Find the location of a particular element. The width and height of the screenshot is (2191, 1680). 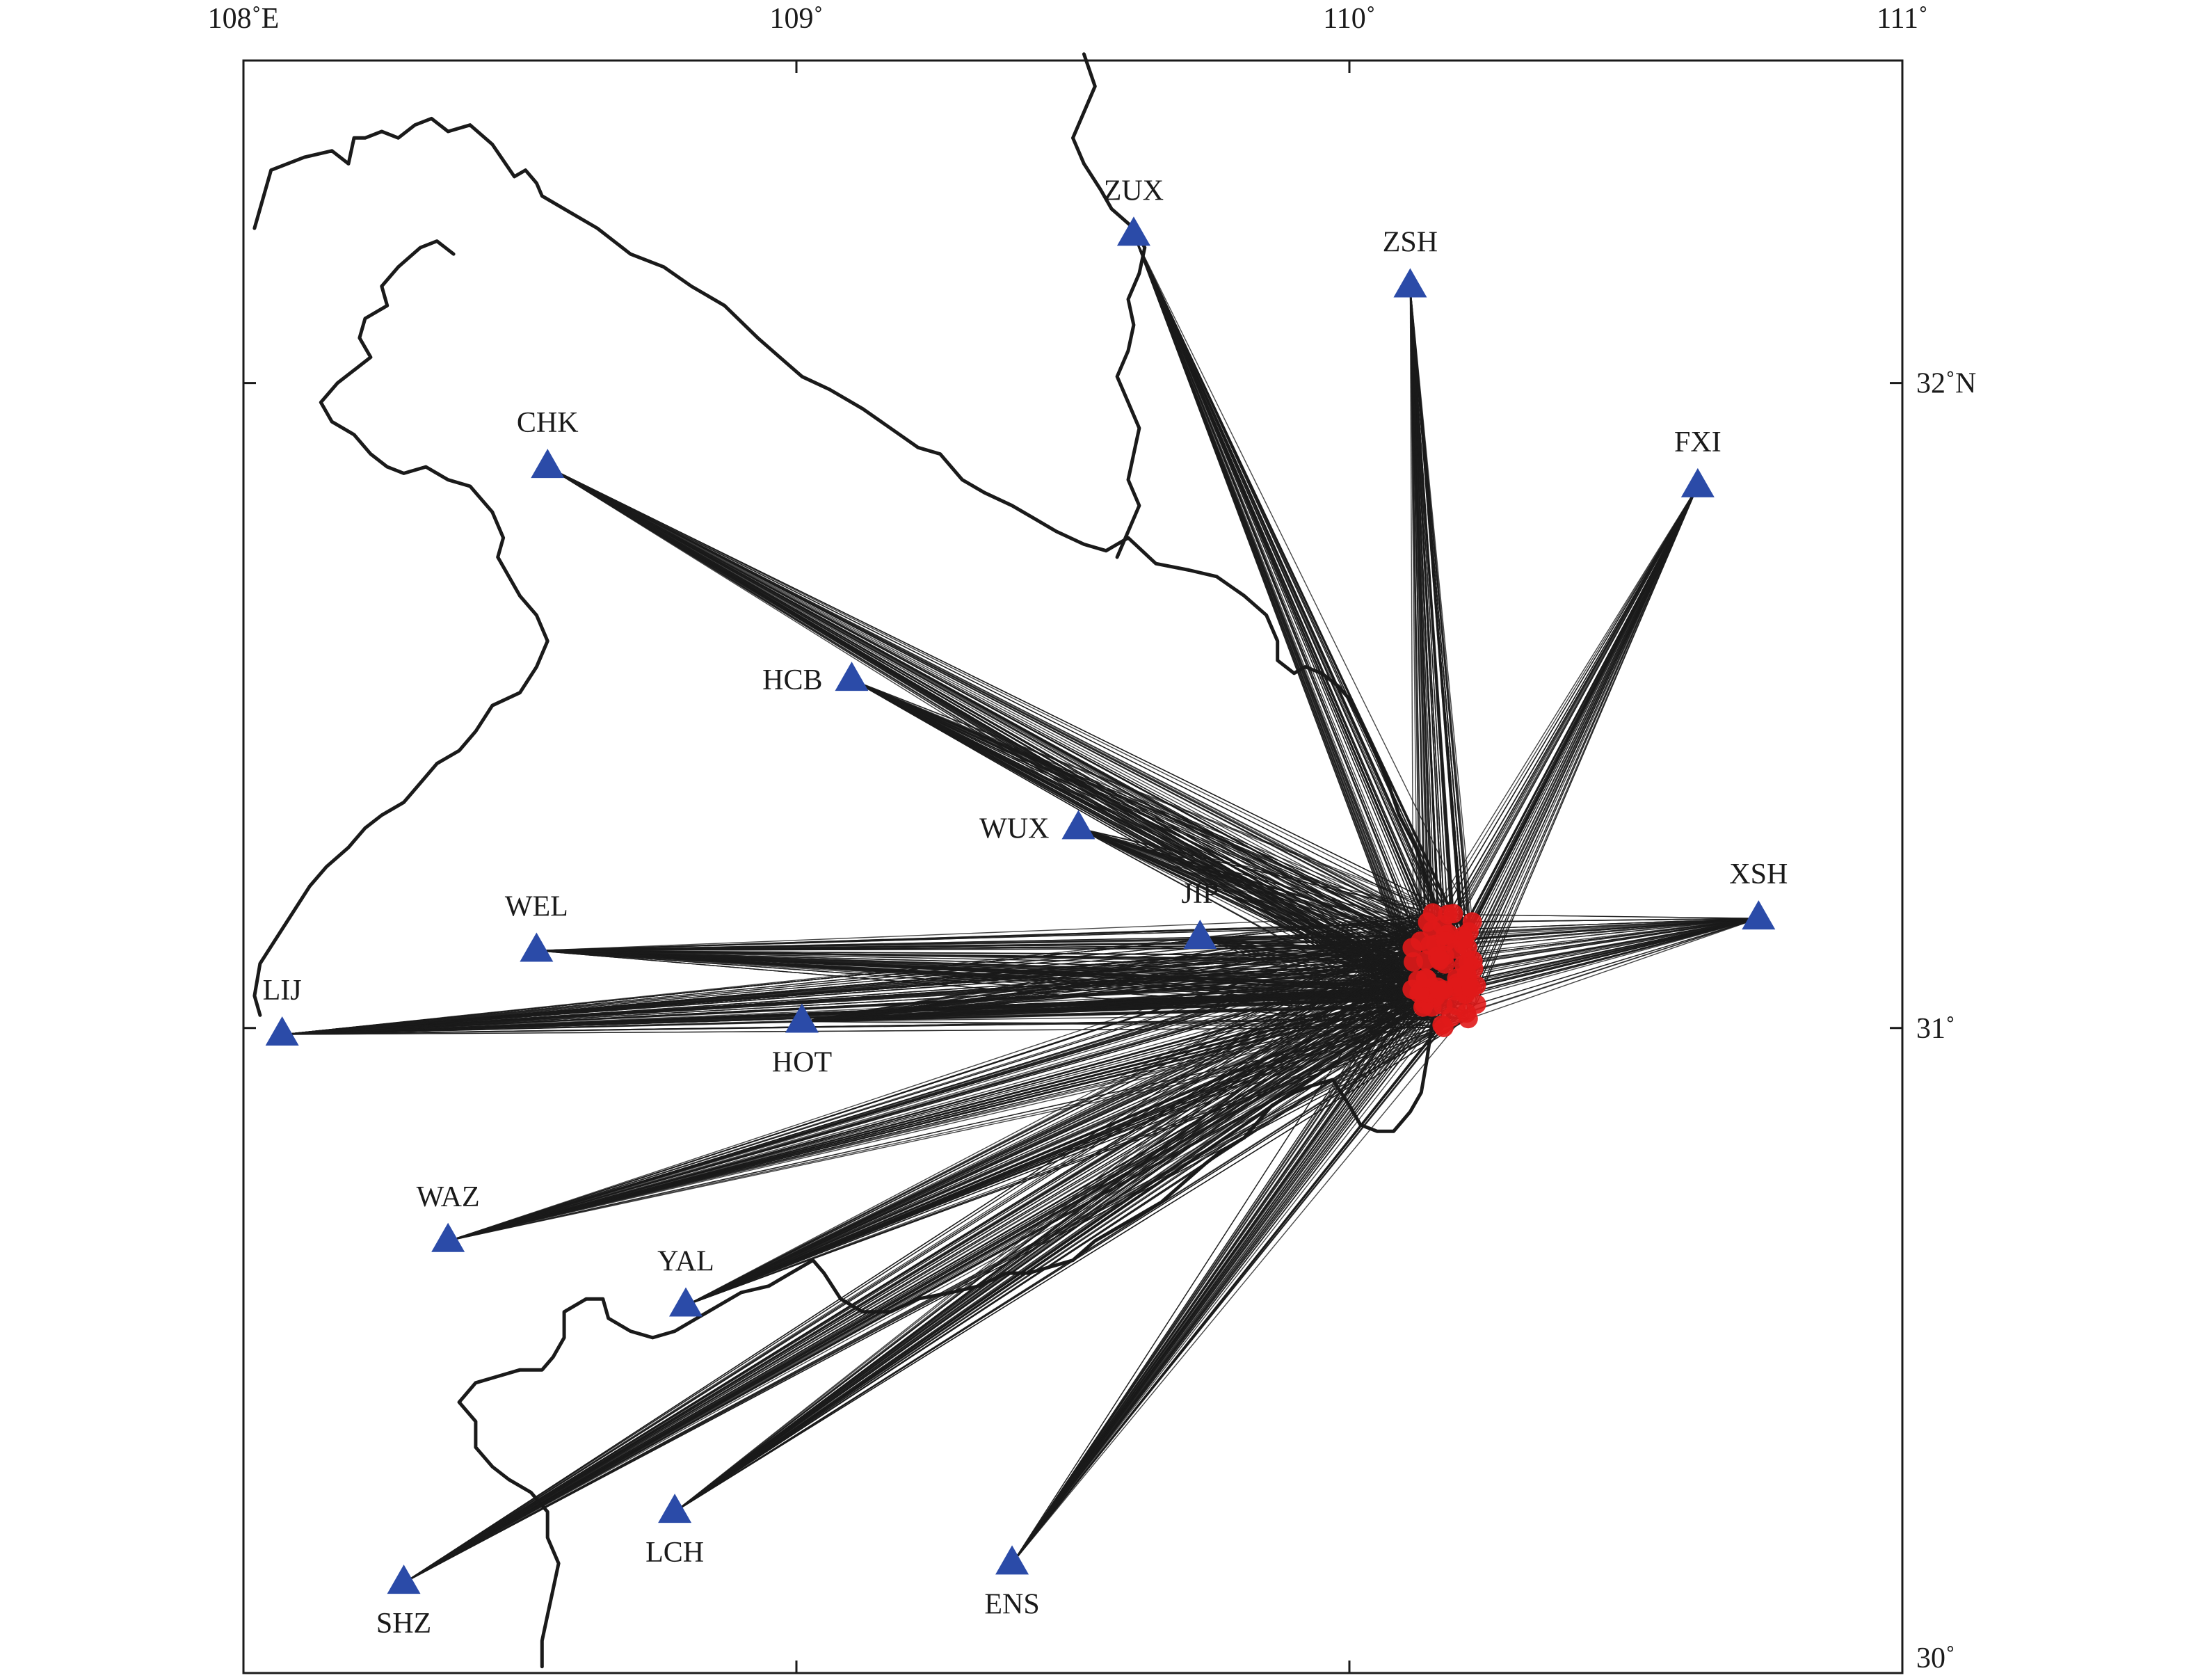

station-lij: LIJ is located at coordinates (282, 1010).